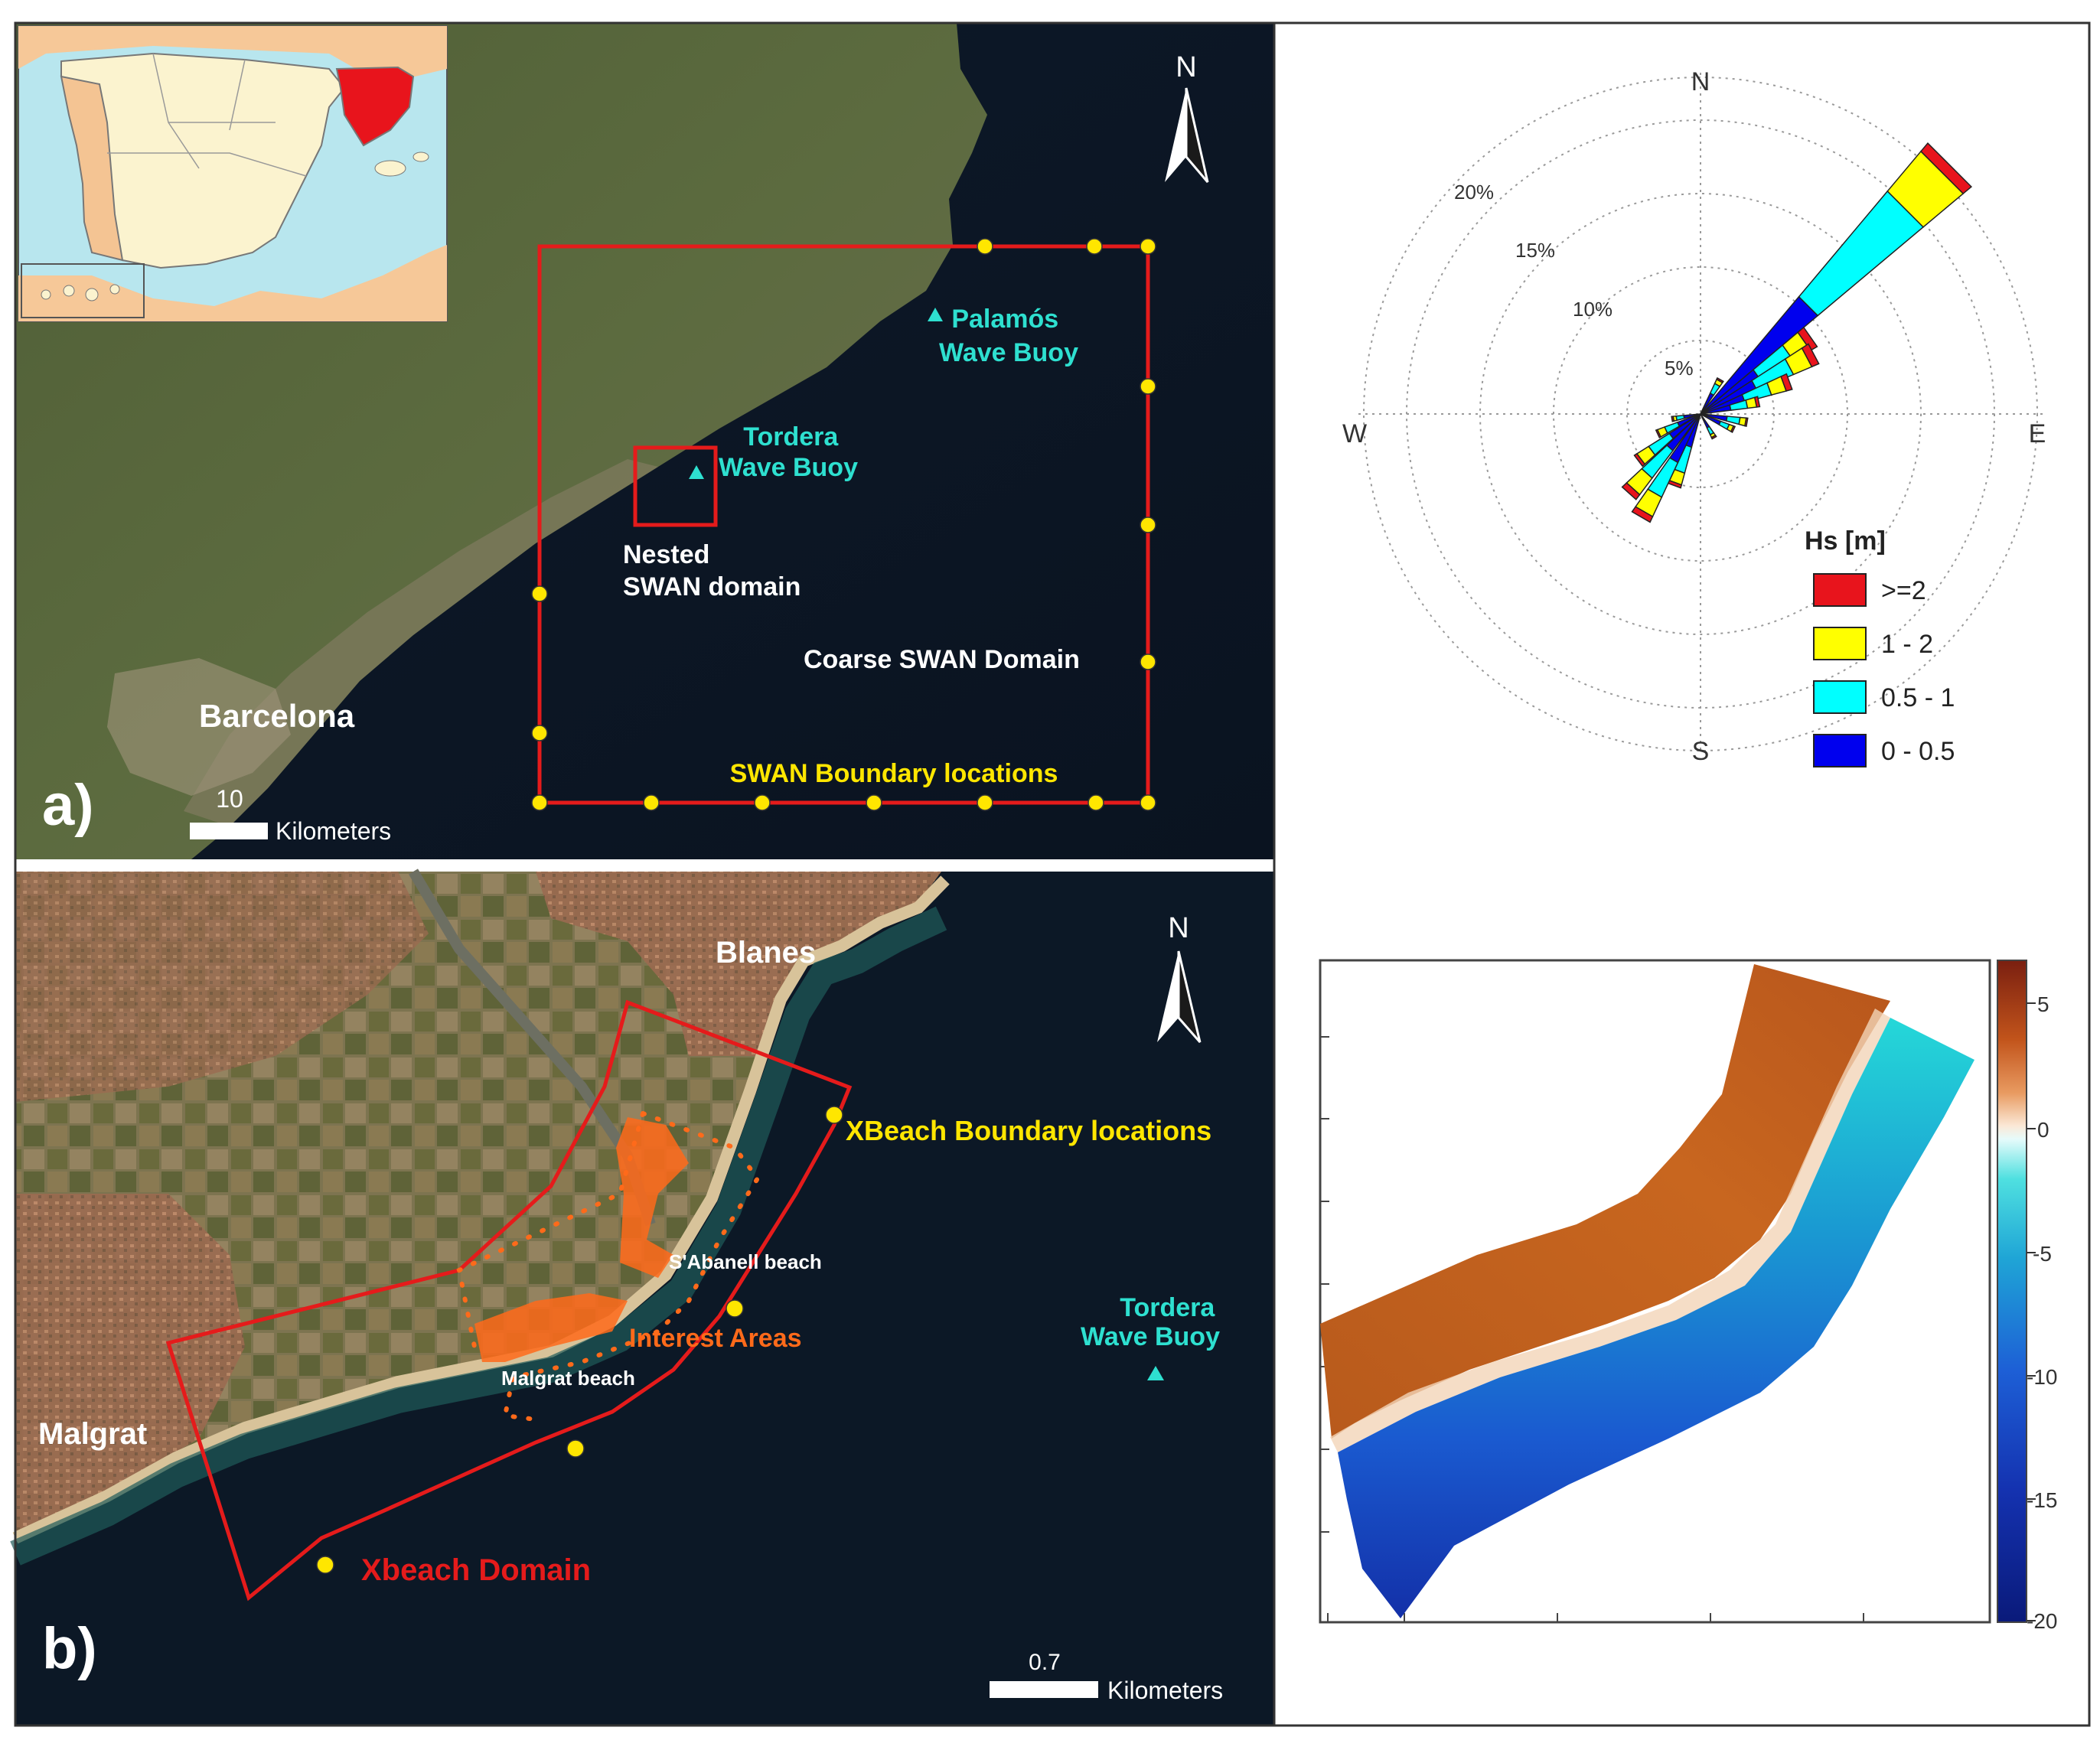 The width and height of the screenshot is (2100, 1737). I want to click on blanes-label: Blanes, so click(766, 953).